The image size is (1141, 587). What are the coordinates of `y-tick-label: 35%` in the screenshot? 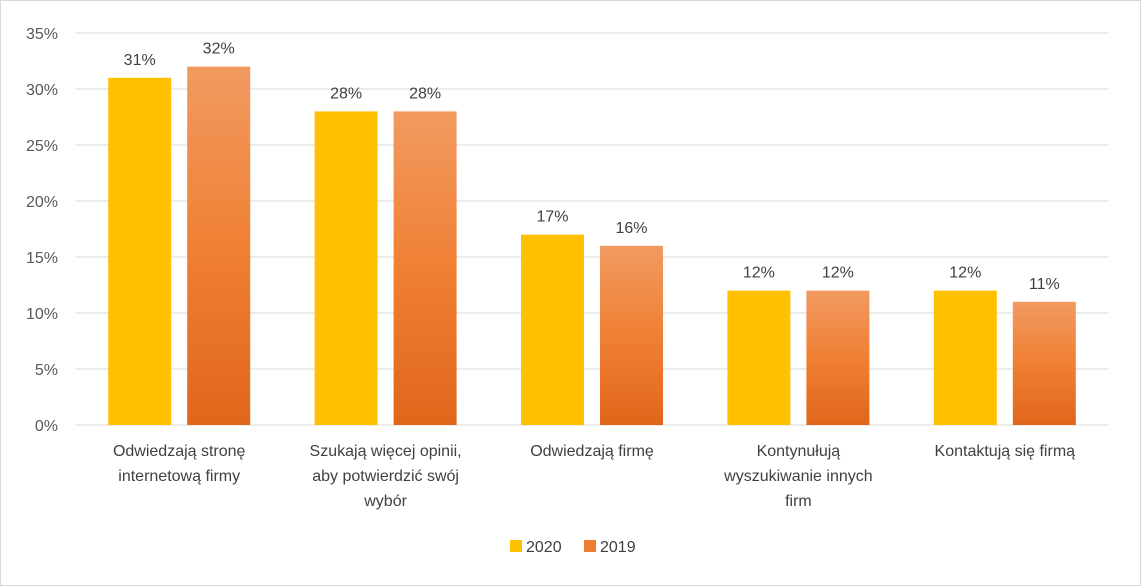 It's located at (42, 34).